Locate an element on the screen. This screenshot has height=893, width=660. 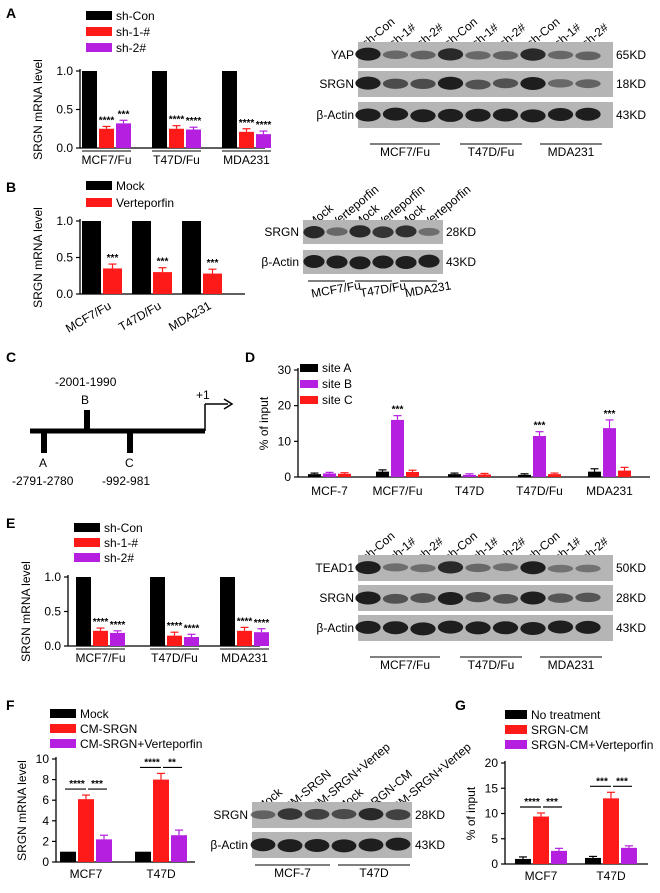
group-label: T47D/Fu is located at coordinates (491, 665).